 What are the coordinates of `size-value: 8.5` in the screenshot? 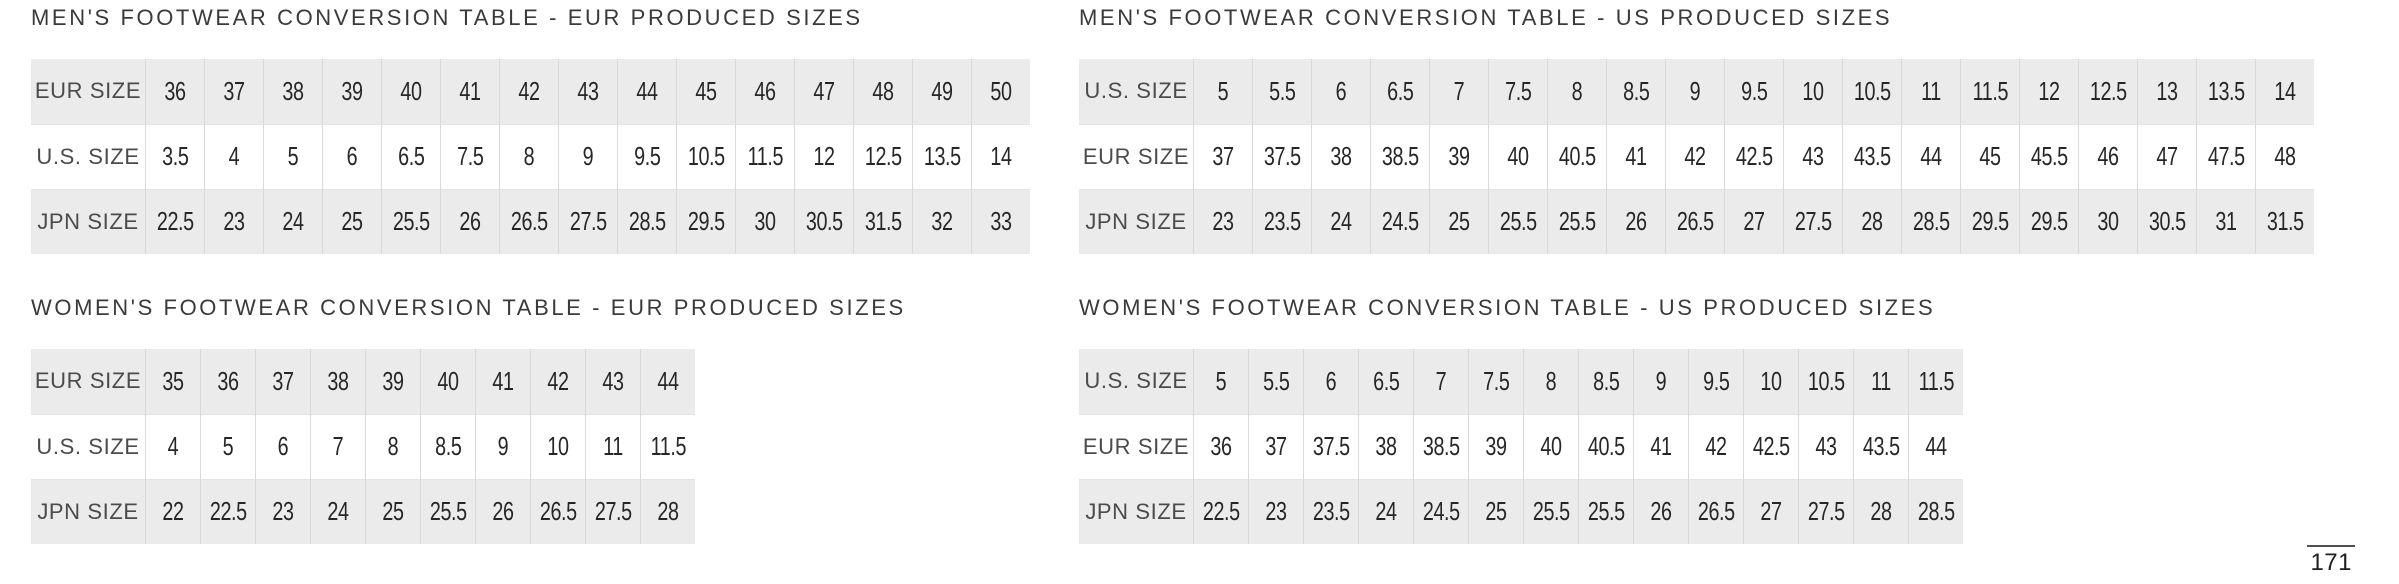 It's located at (448, 446).